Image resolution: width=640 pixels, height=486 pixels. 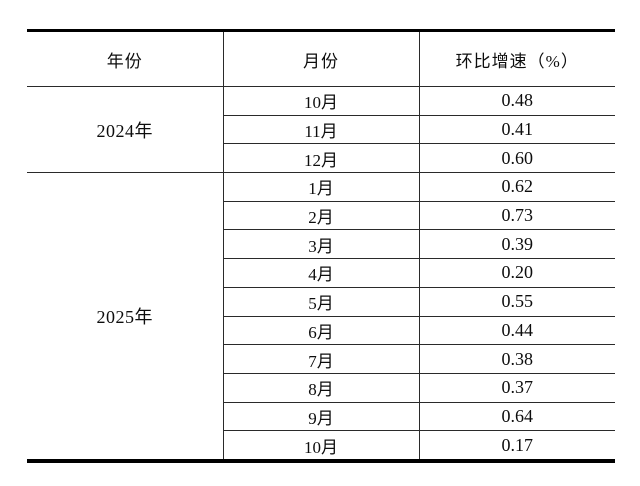 I want to click on month-cell: 6月, so click(x=321, y=330).